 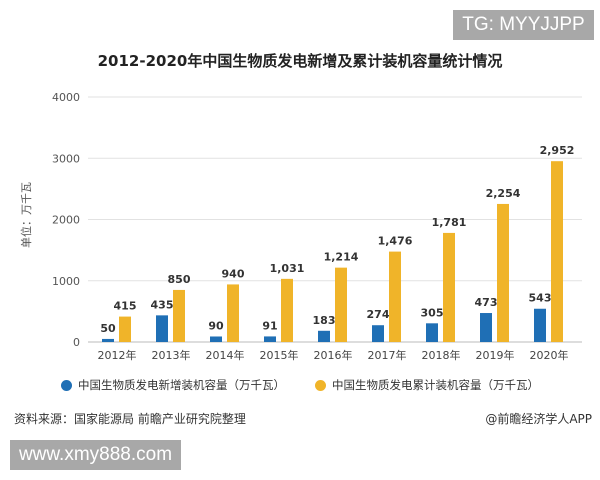 I want to click on x-tick-label: 2017年, so click(x=387, y=355).